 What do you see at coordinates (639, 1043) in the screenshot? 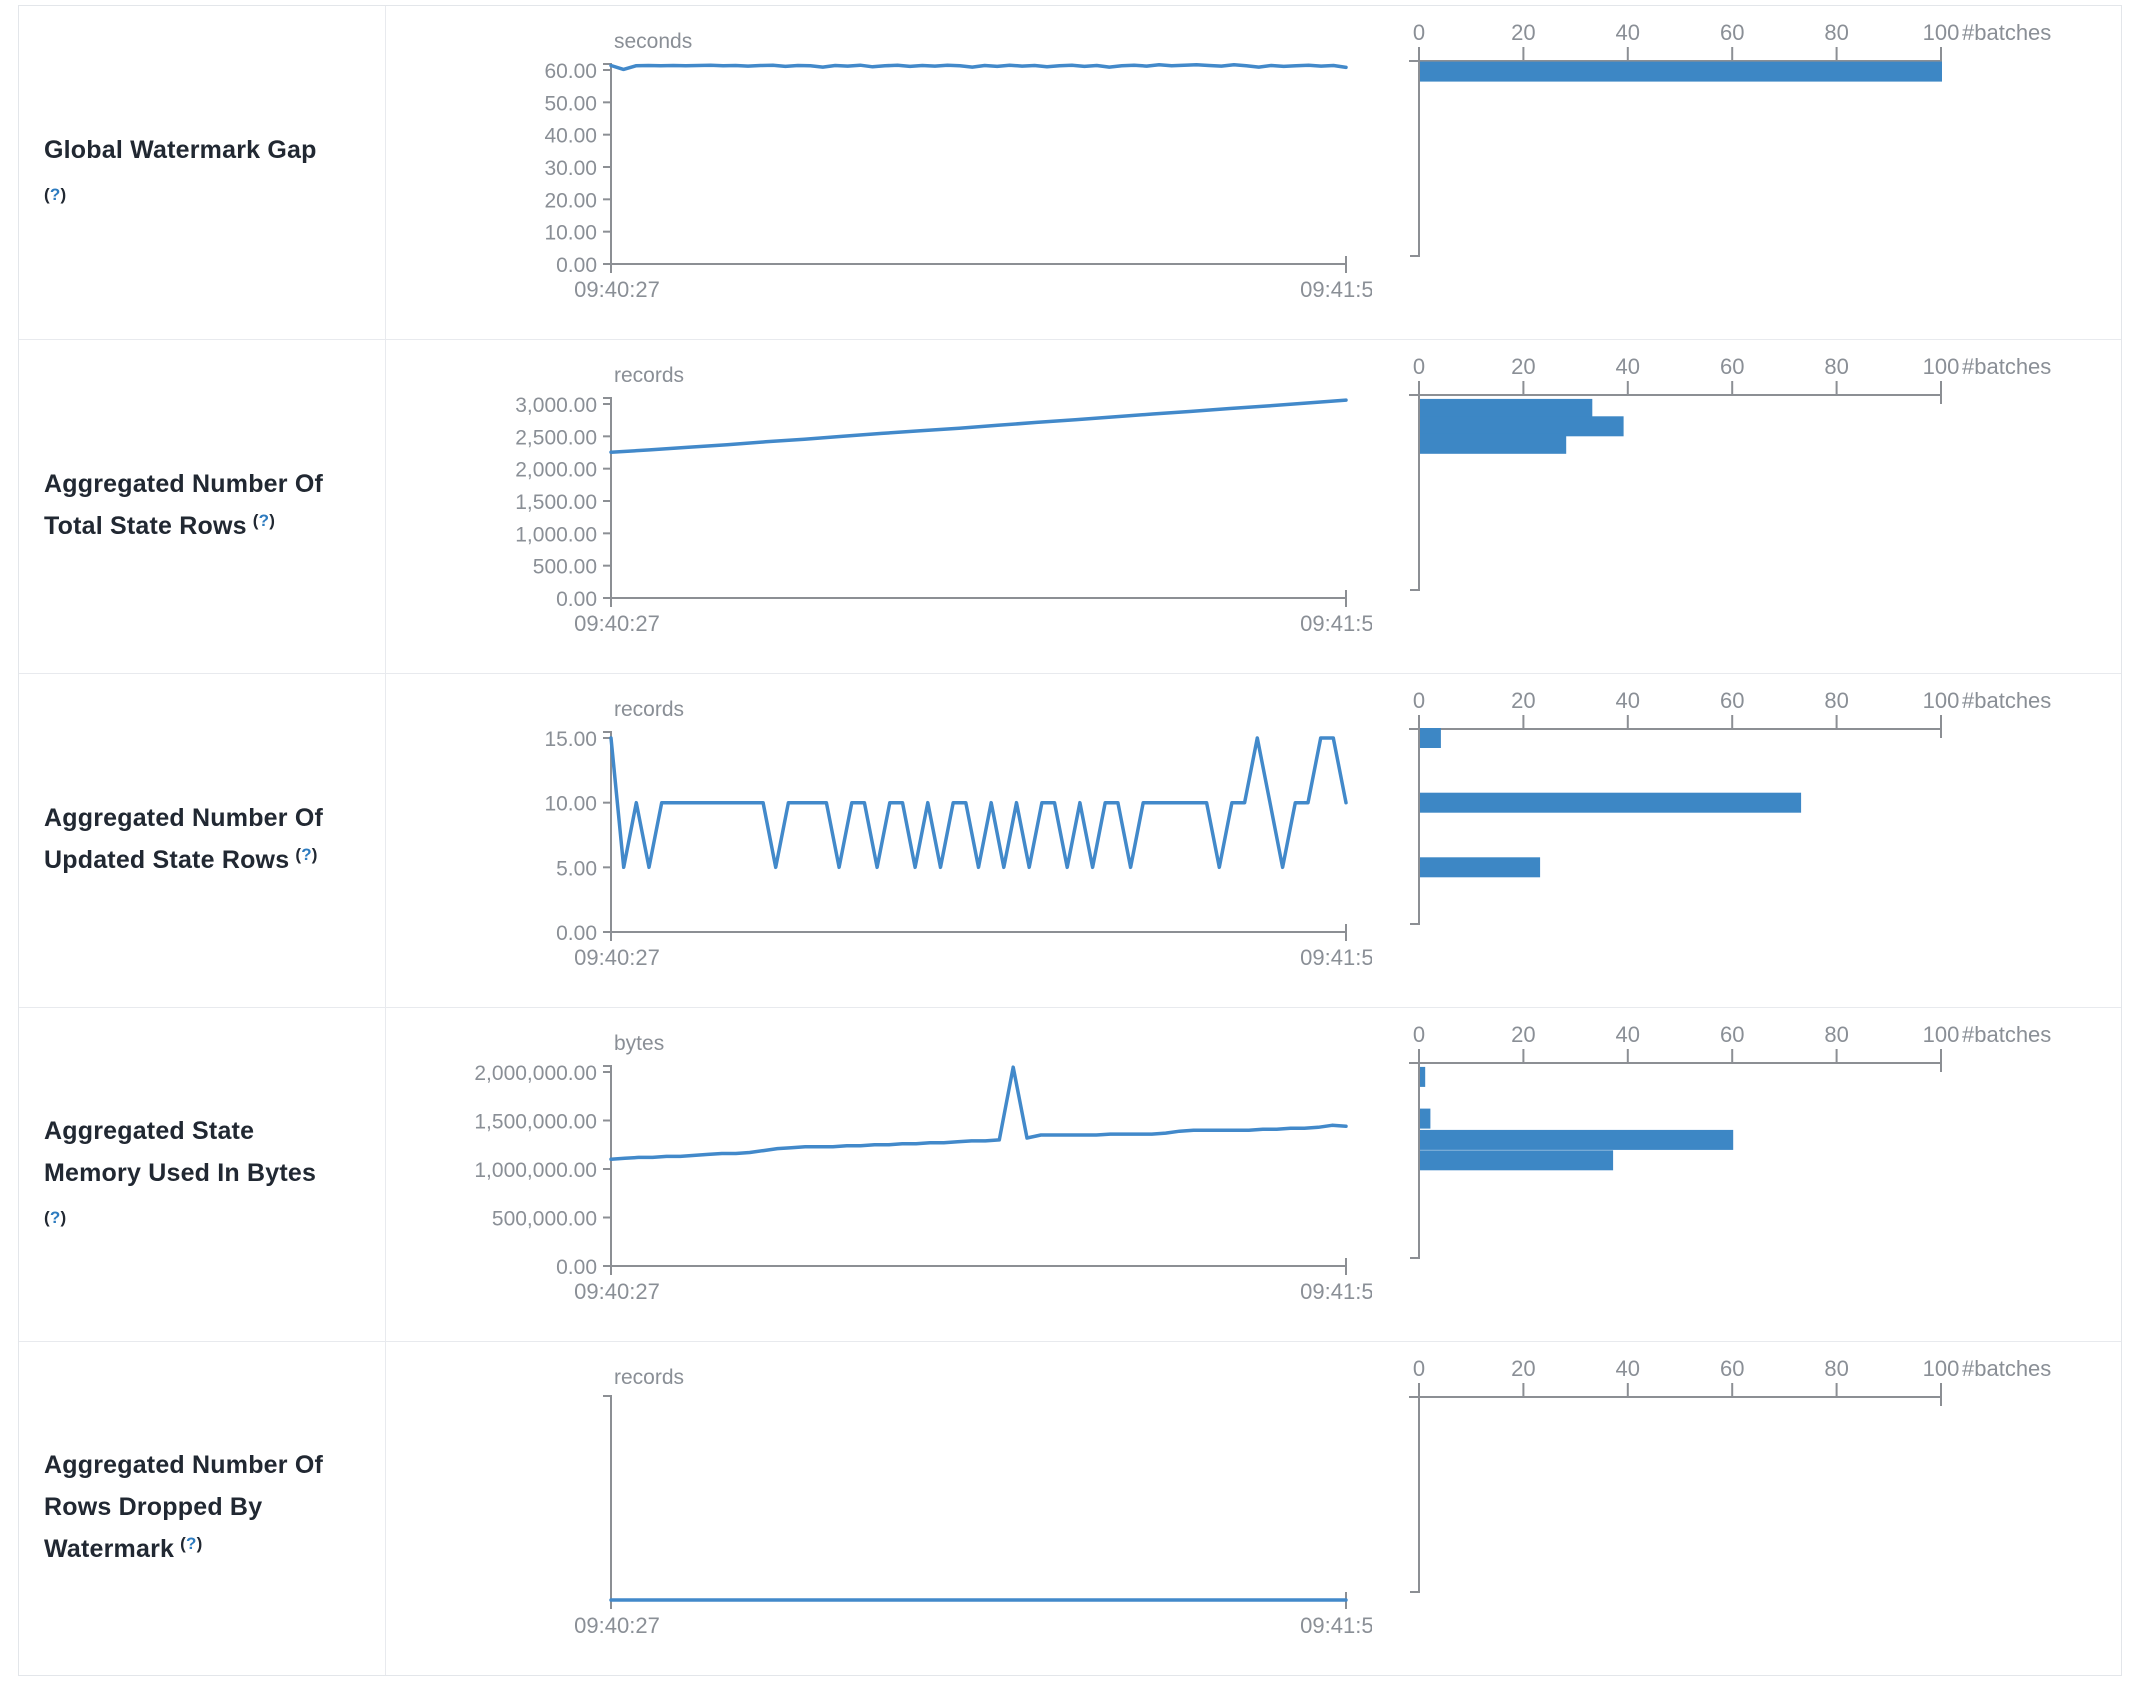
I see `chart-unit-label: bytes` at bounding box center [639, 1043].